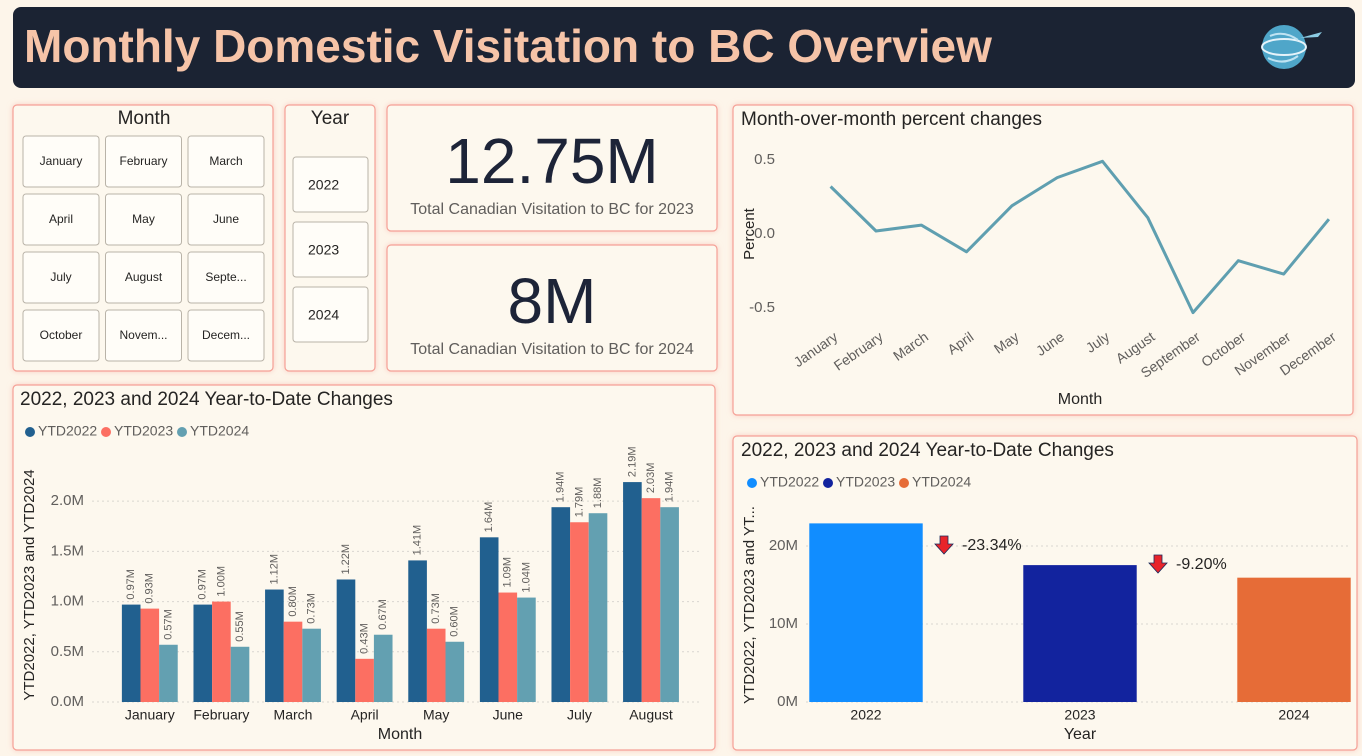  Describe the element at coordinates (323, 185) in the screenshot. I see `slicer-item: 2022` at that location.